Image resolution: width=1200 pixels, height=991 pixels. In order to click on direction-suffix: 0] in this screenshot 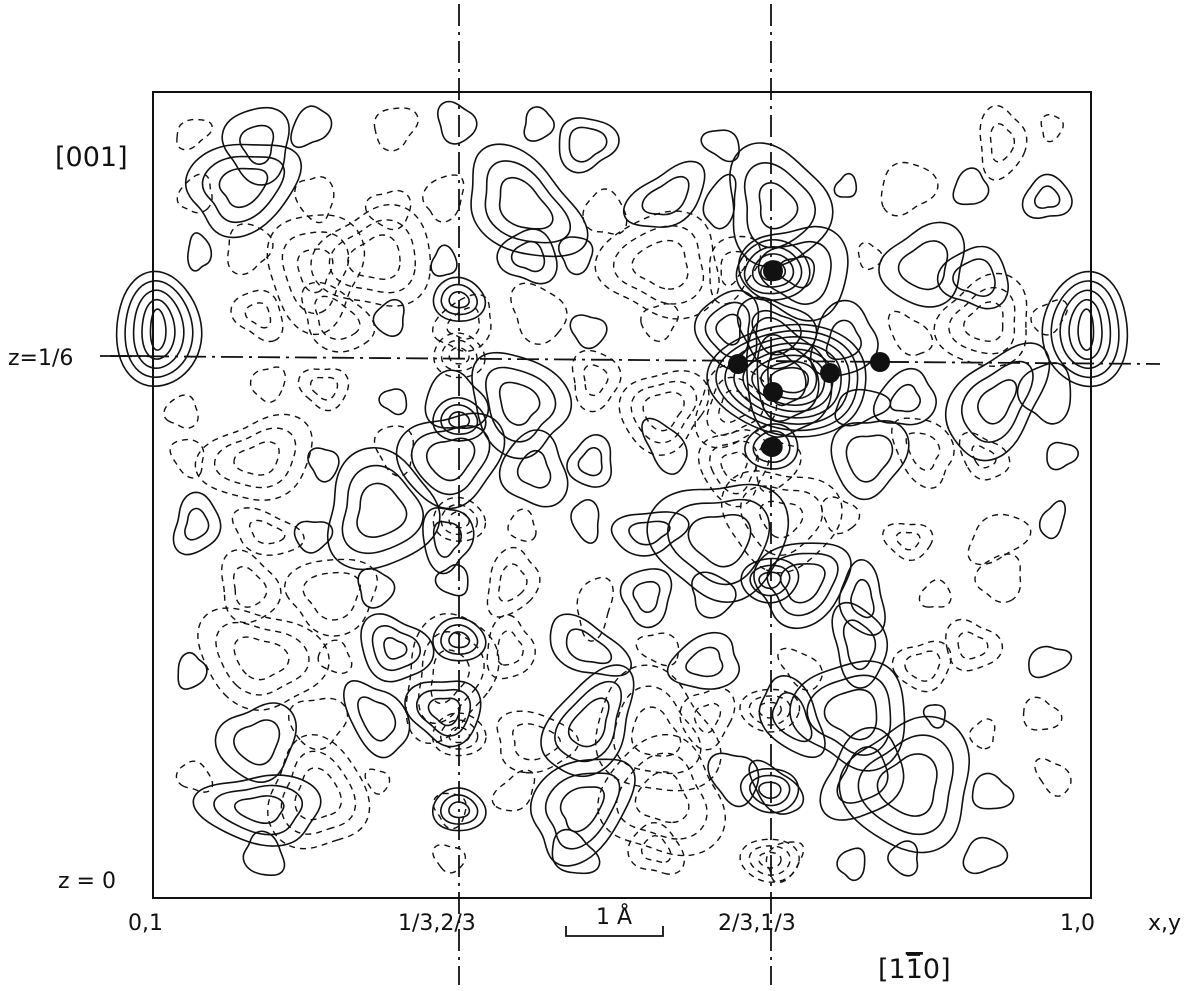, I will do `click(937, 969)`.